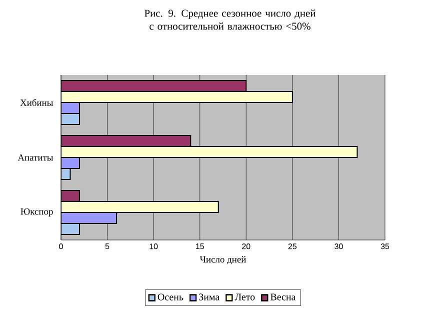 The width and height of the screenshot is (432, 332). Describe the element at coordinates (244, 297) in the screenshot. I see `legend-label: Лето` at that location.